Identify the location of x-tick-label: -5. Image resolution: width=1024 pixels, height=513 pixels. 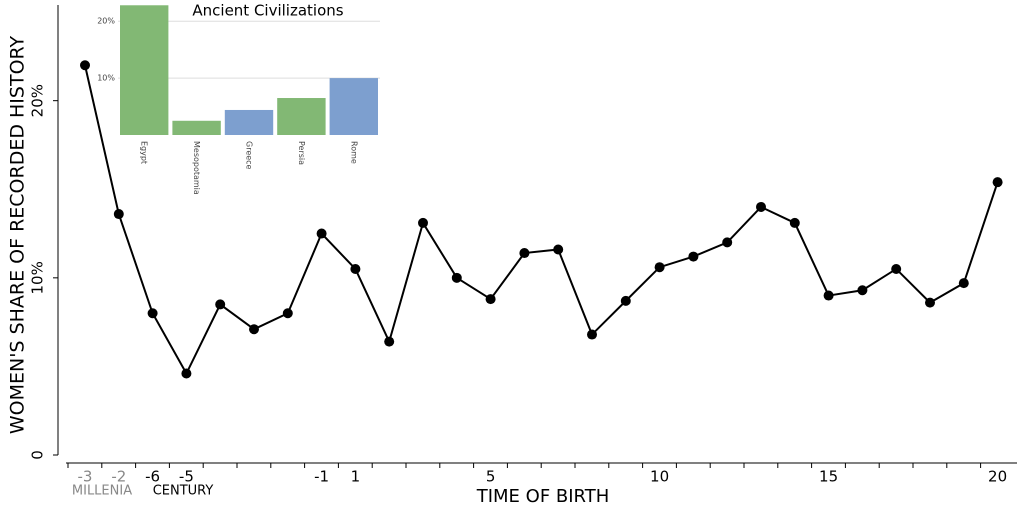
(186, 477).